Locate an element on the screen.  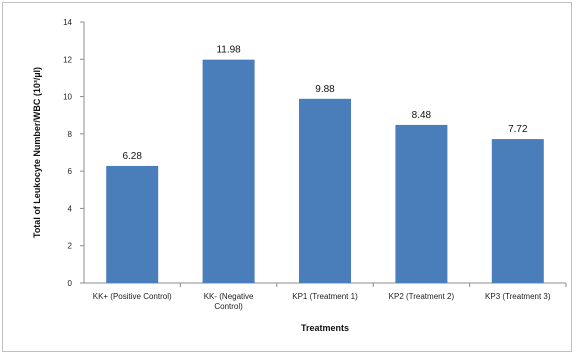
x-tick-label: KP1 (Treatment 1) is located at coordinates (325, 296).